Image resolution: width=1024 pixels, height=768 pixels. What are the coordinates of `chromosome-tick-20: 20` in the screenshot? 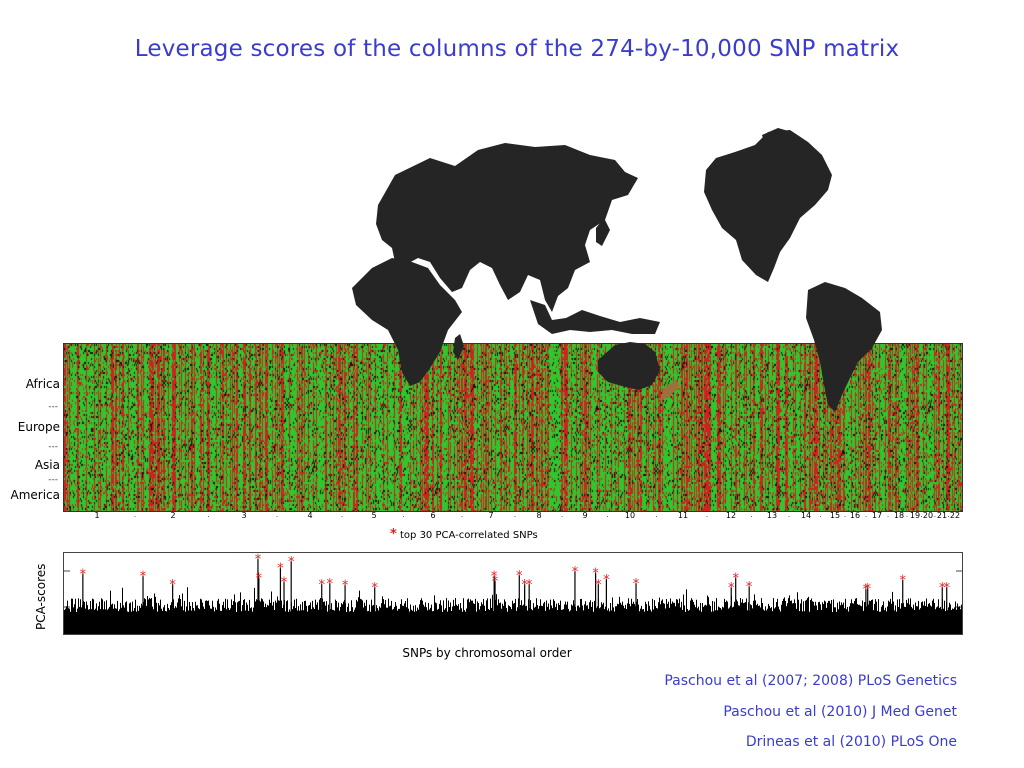 It's located at (928, 515).